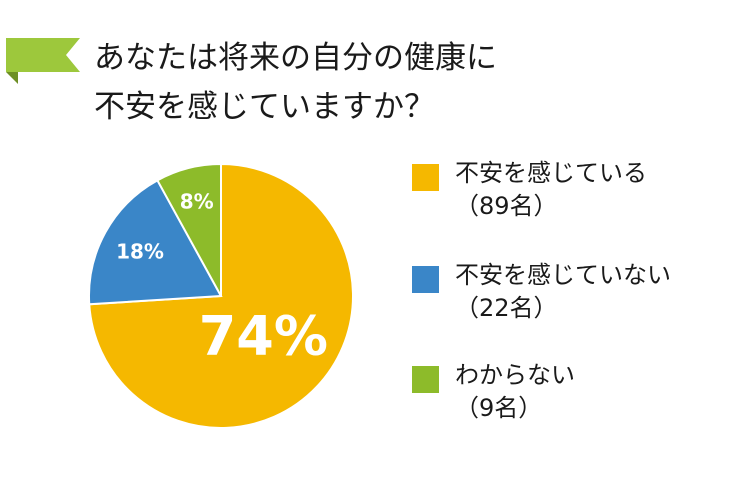 The height and width of the screenshot is (481, 748). Describe the element at coordinates (295, 83) in the screenshot. I see `chart-title: あなたは将来の自分の健康に 不安を感じていますか？` at that location.